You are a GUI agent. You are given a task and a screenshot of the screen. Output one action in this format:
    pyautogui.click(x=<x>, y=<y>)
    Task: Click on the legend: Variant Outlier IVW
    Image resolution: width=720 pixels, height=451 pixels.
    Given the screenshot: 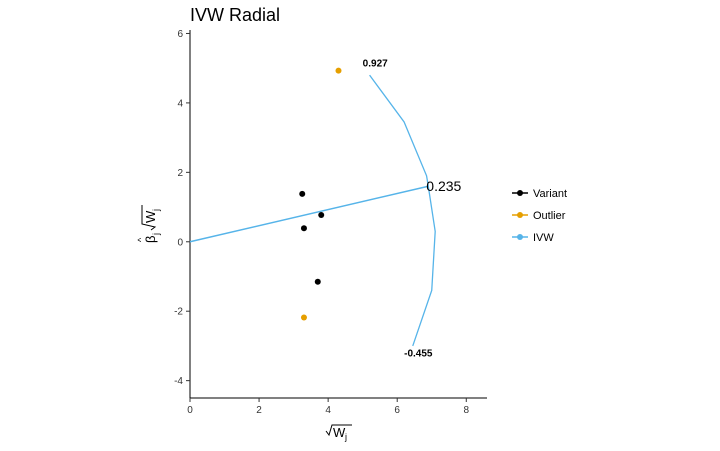 What is the action you would take?
    pyautogui.click(x=539, y=216)
    